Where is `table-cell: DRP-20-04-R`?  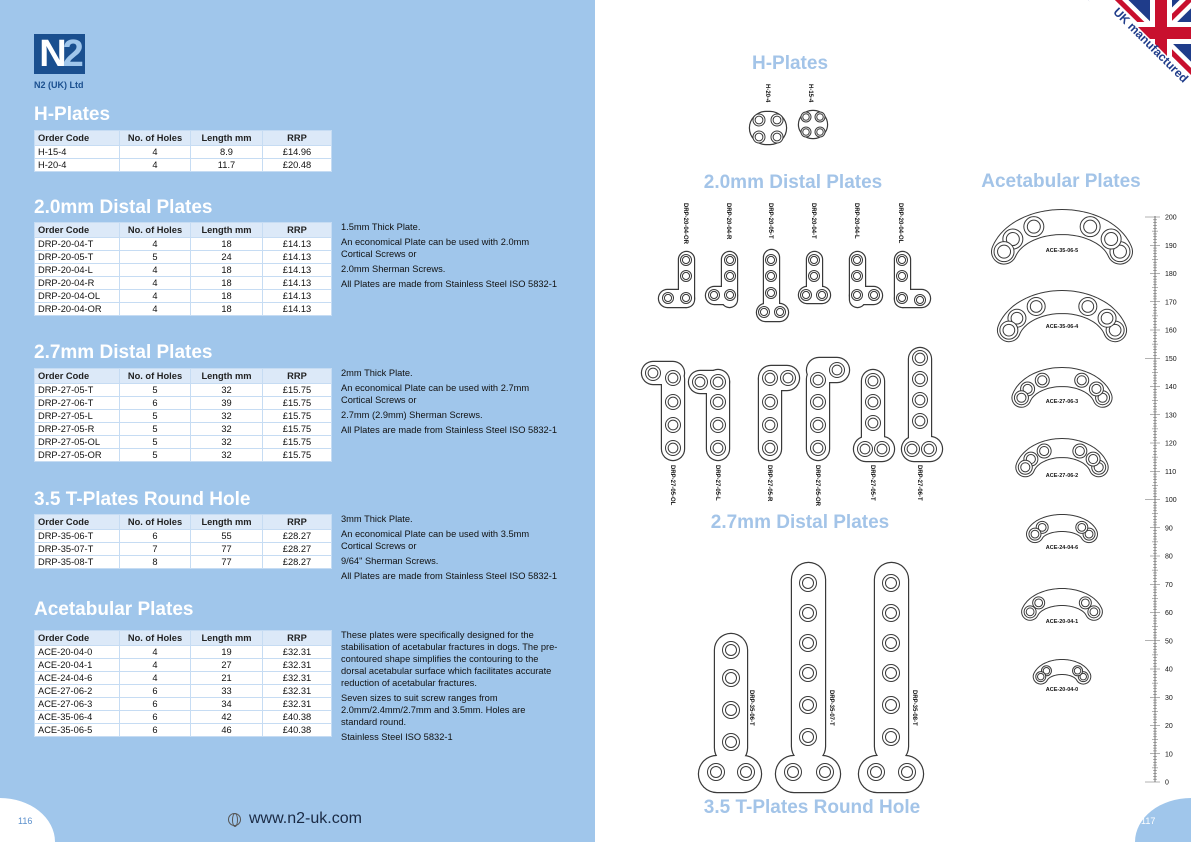
table-cell: DRP-20-04-R is located at coordinates (77, 283).